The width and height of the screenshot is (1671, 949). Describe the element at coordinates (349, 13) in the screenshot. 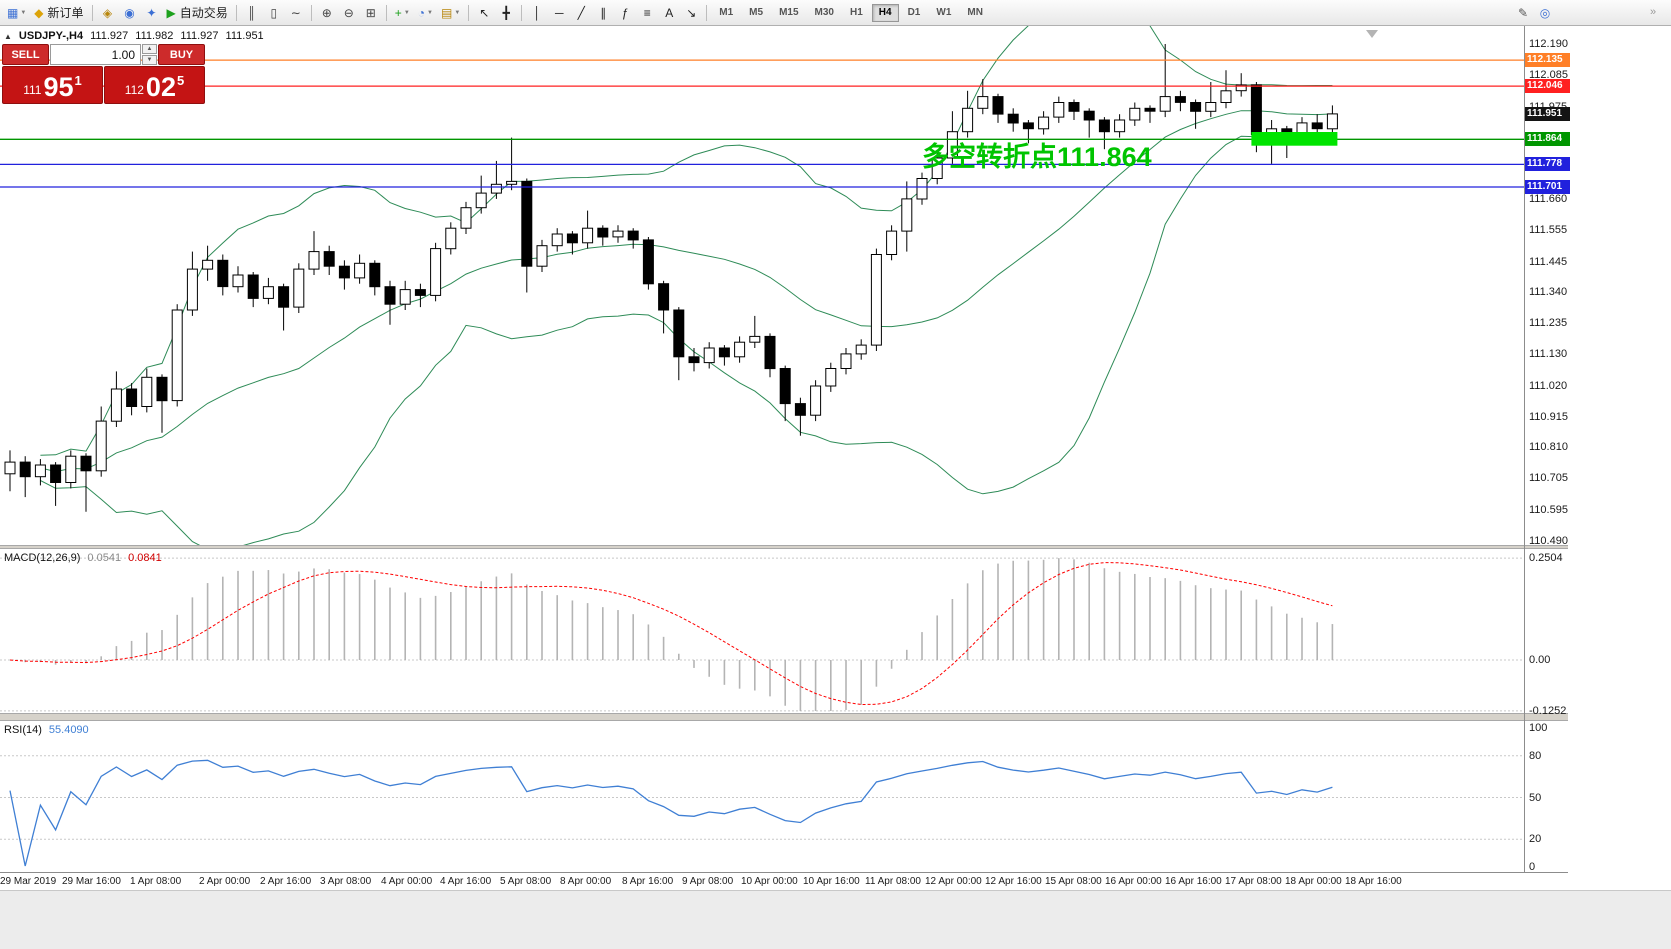

I see `zoom-out-button: ⊖` at that location.